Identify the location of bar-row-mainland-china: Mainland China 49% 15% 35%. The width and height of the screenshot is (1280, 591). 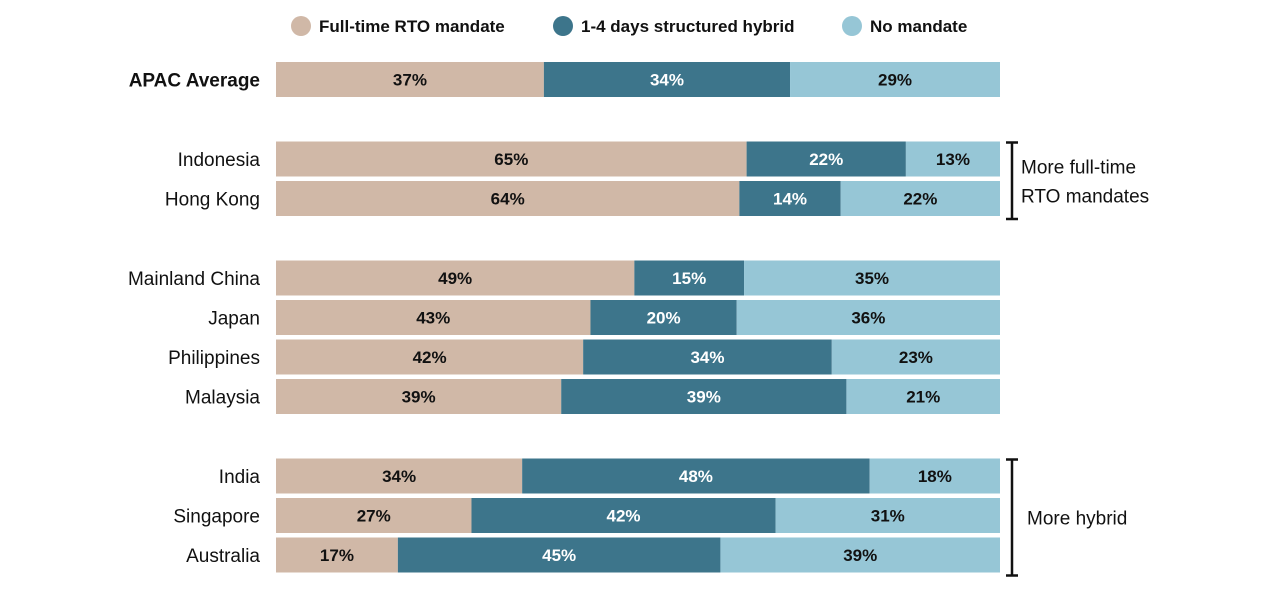
(564, 278).